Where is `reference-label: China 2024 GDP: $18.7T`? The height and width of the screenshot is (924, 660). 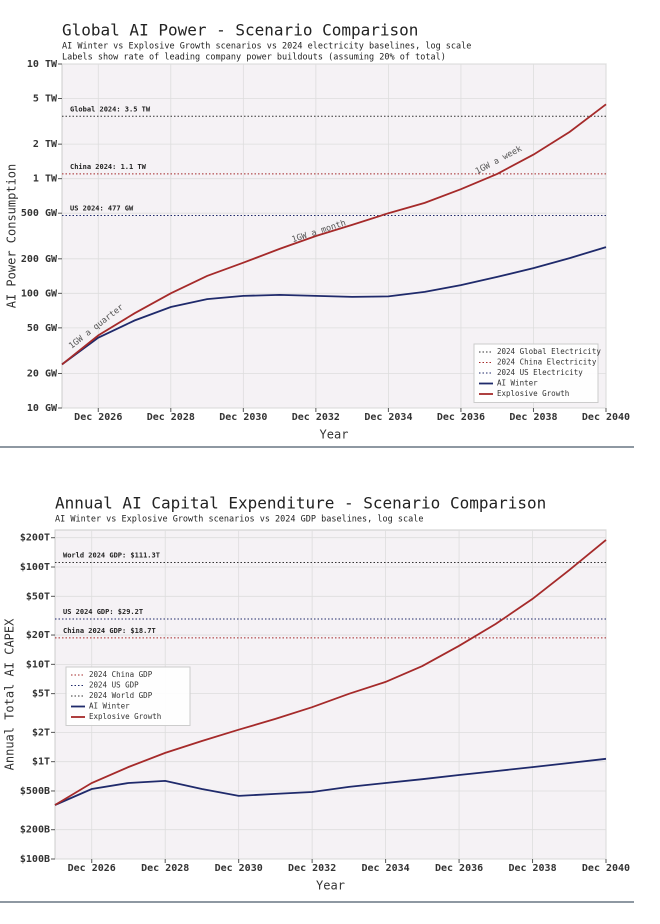
reference-label: China 2024 GDP: $18.7T is located at coordinates (109, 631).